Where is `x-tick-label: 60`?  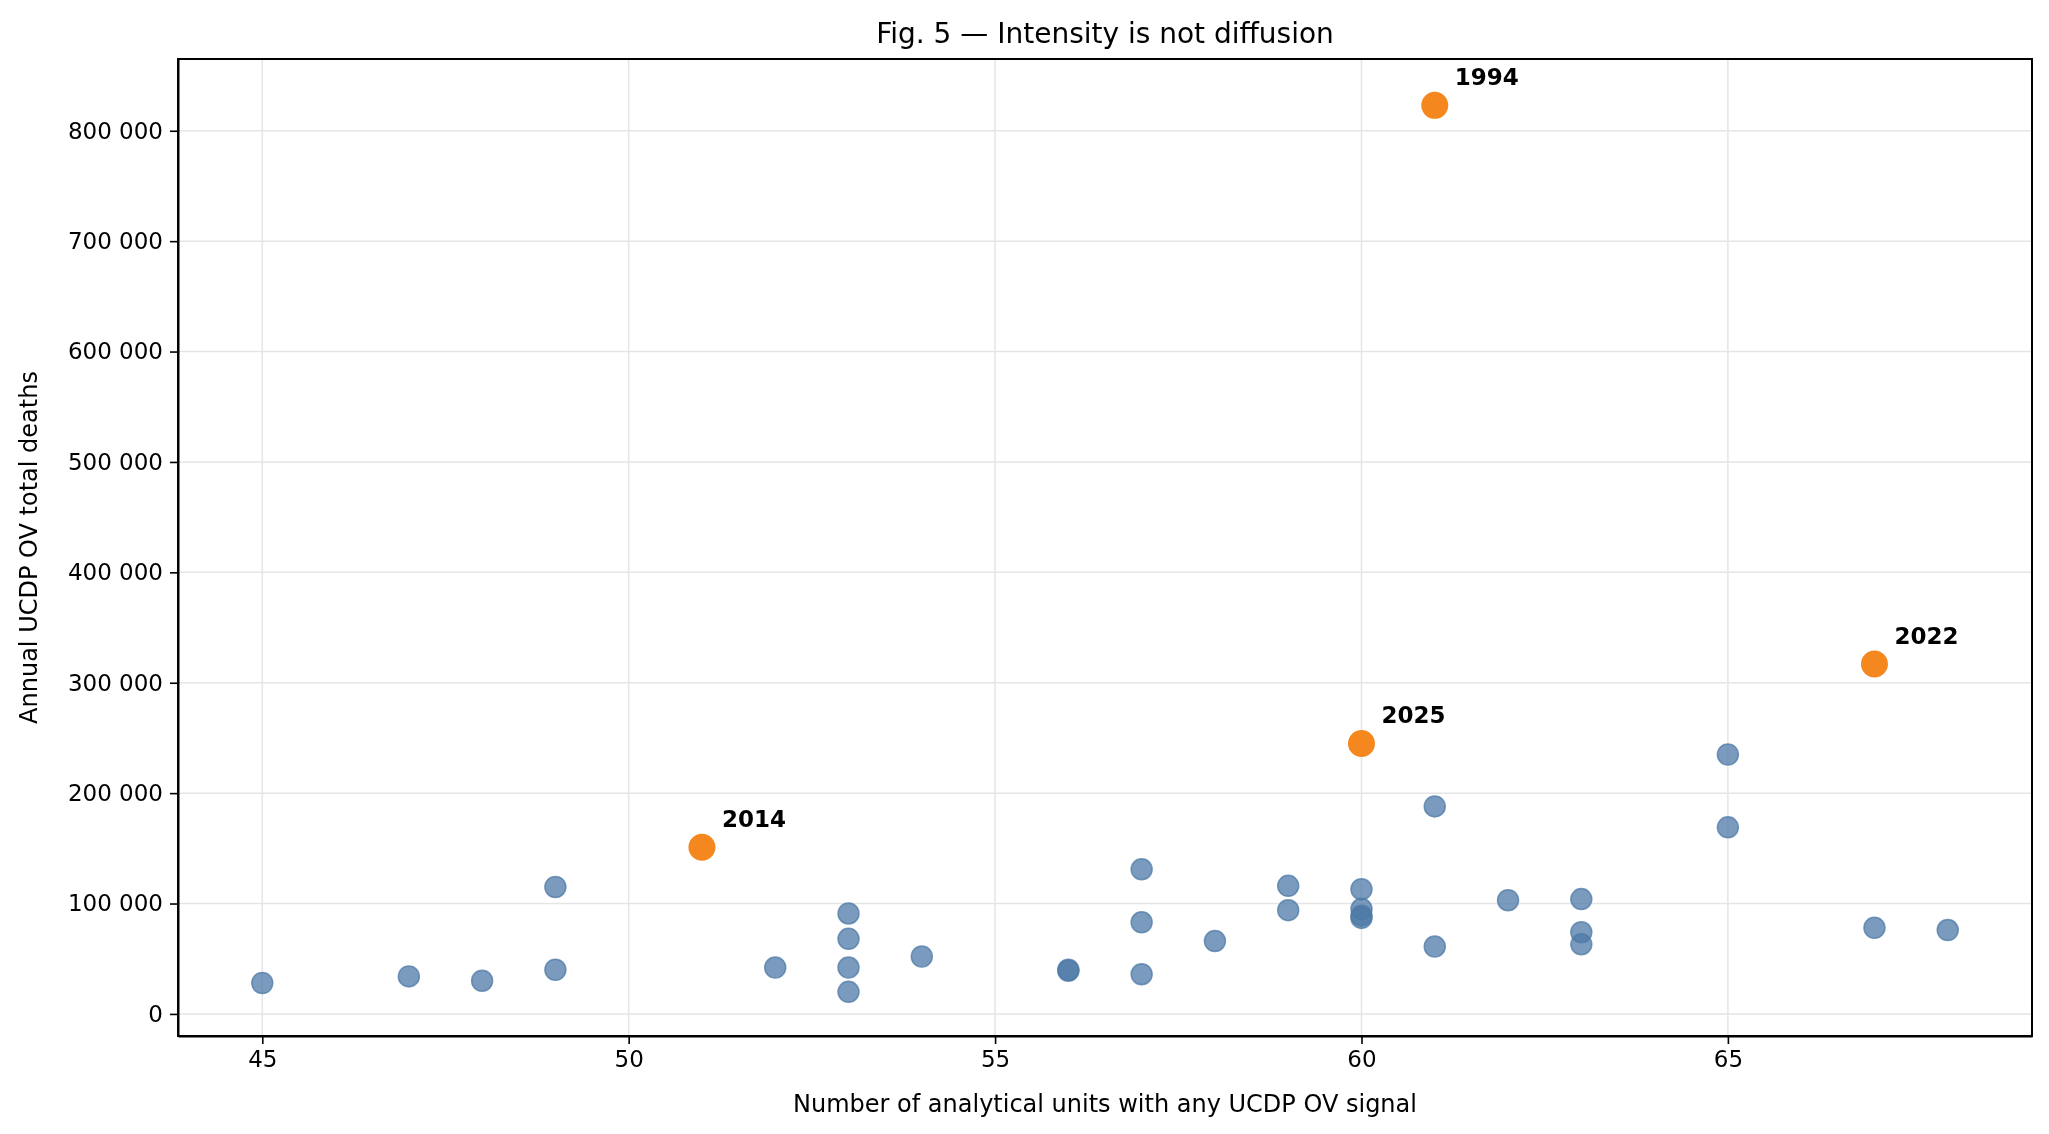 x-tick-label: 60 is located at coordinates (1362, 1059).